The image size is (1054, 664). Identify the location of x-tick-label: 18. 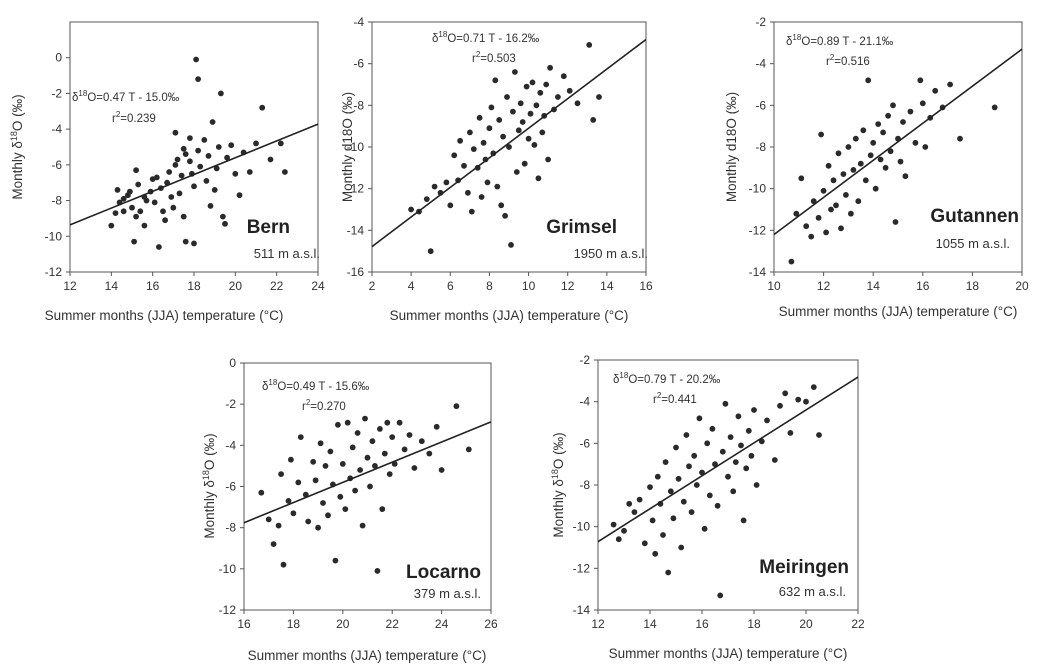
(194, 286).